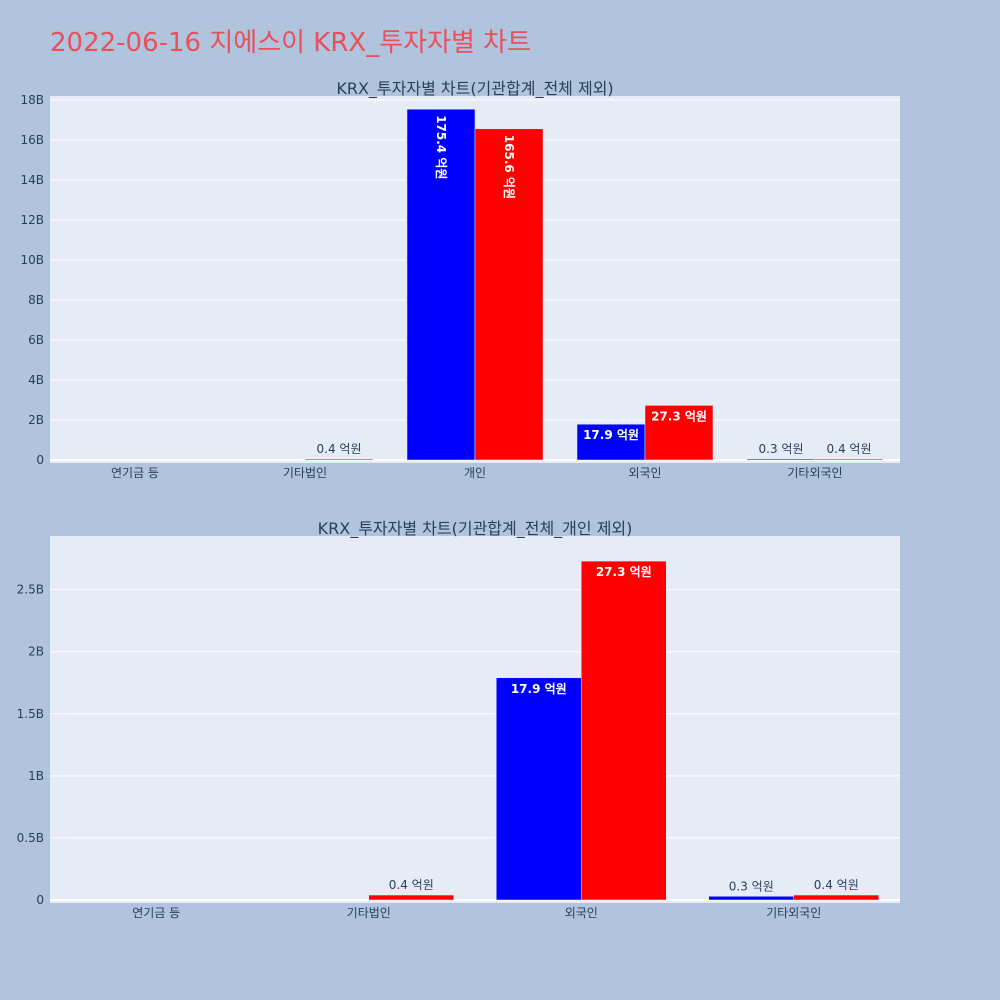 The height and width of the screenshot is (1000, 1000). I want to click on page-title: 2022-06-16 지에스이 KRX_투자자별 차트, so click(291, 43).